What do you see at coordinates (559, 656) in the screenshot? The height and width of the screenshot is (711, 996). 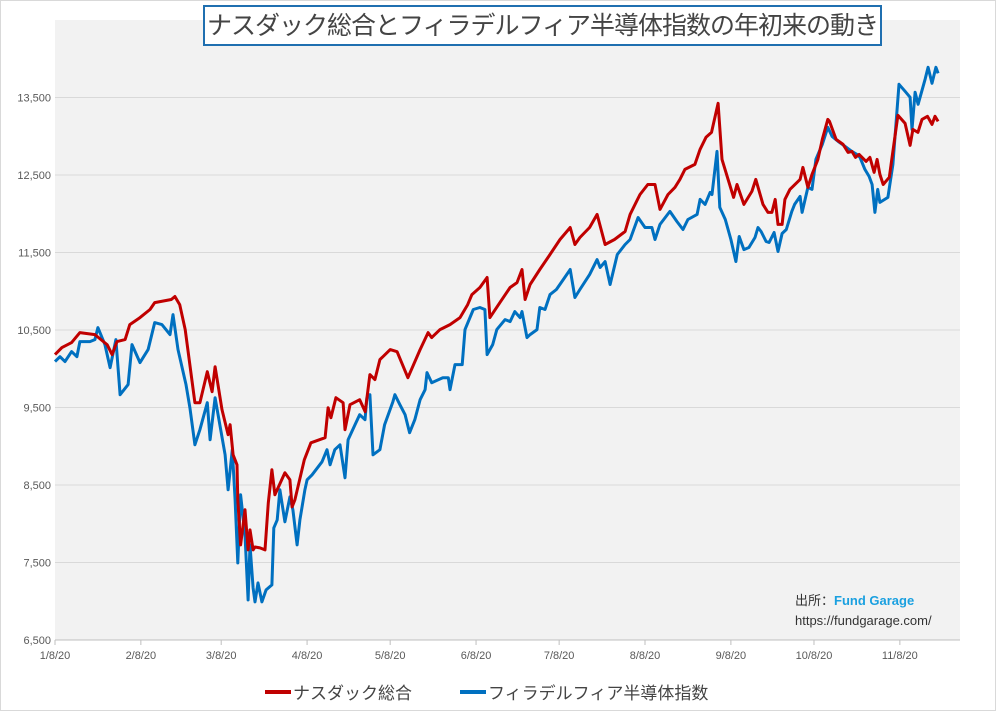 I see `x-tick-label: 7/8/20` at bounding box center [559, 656].